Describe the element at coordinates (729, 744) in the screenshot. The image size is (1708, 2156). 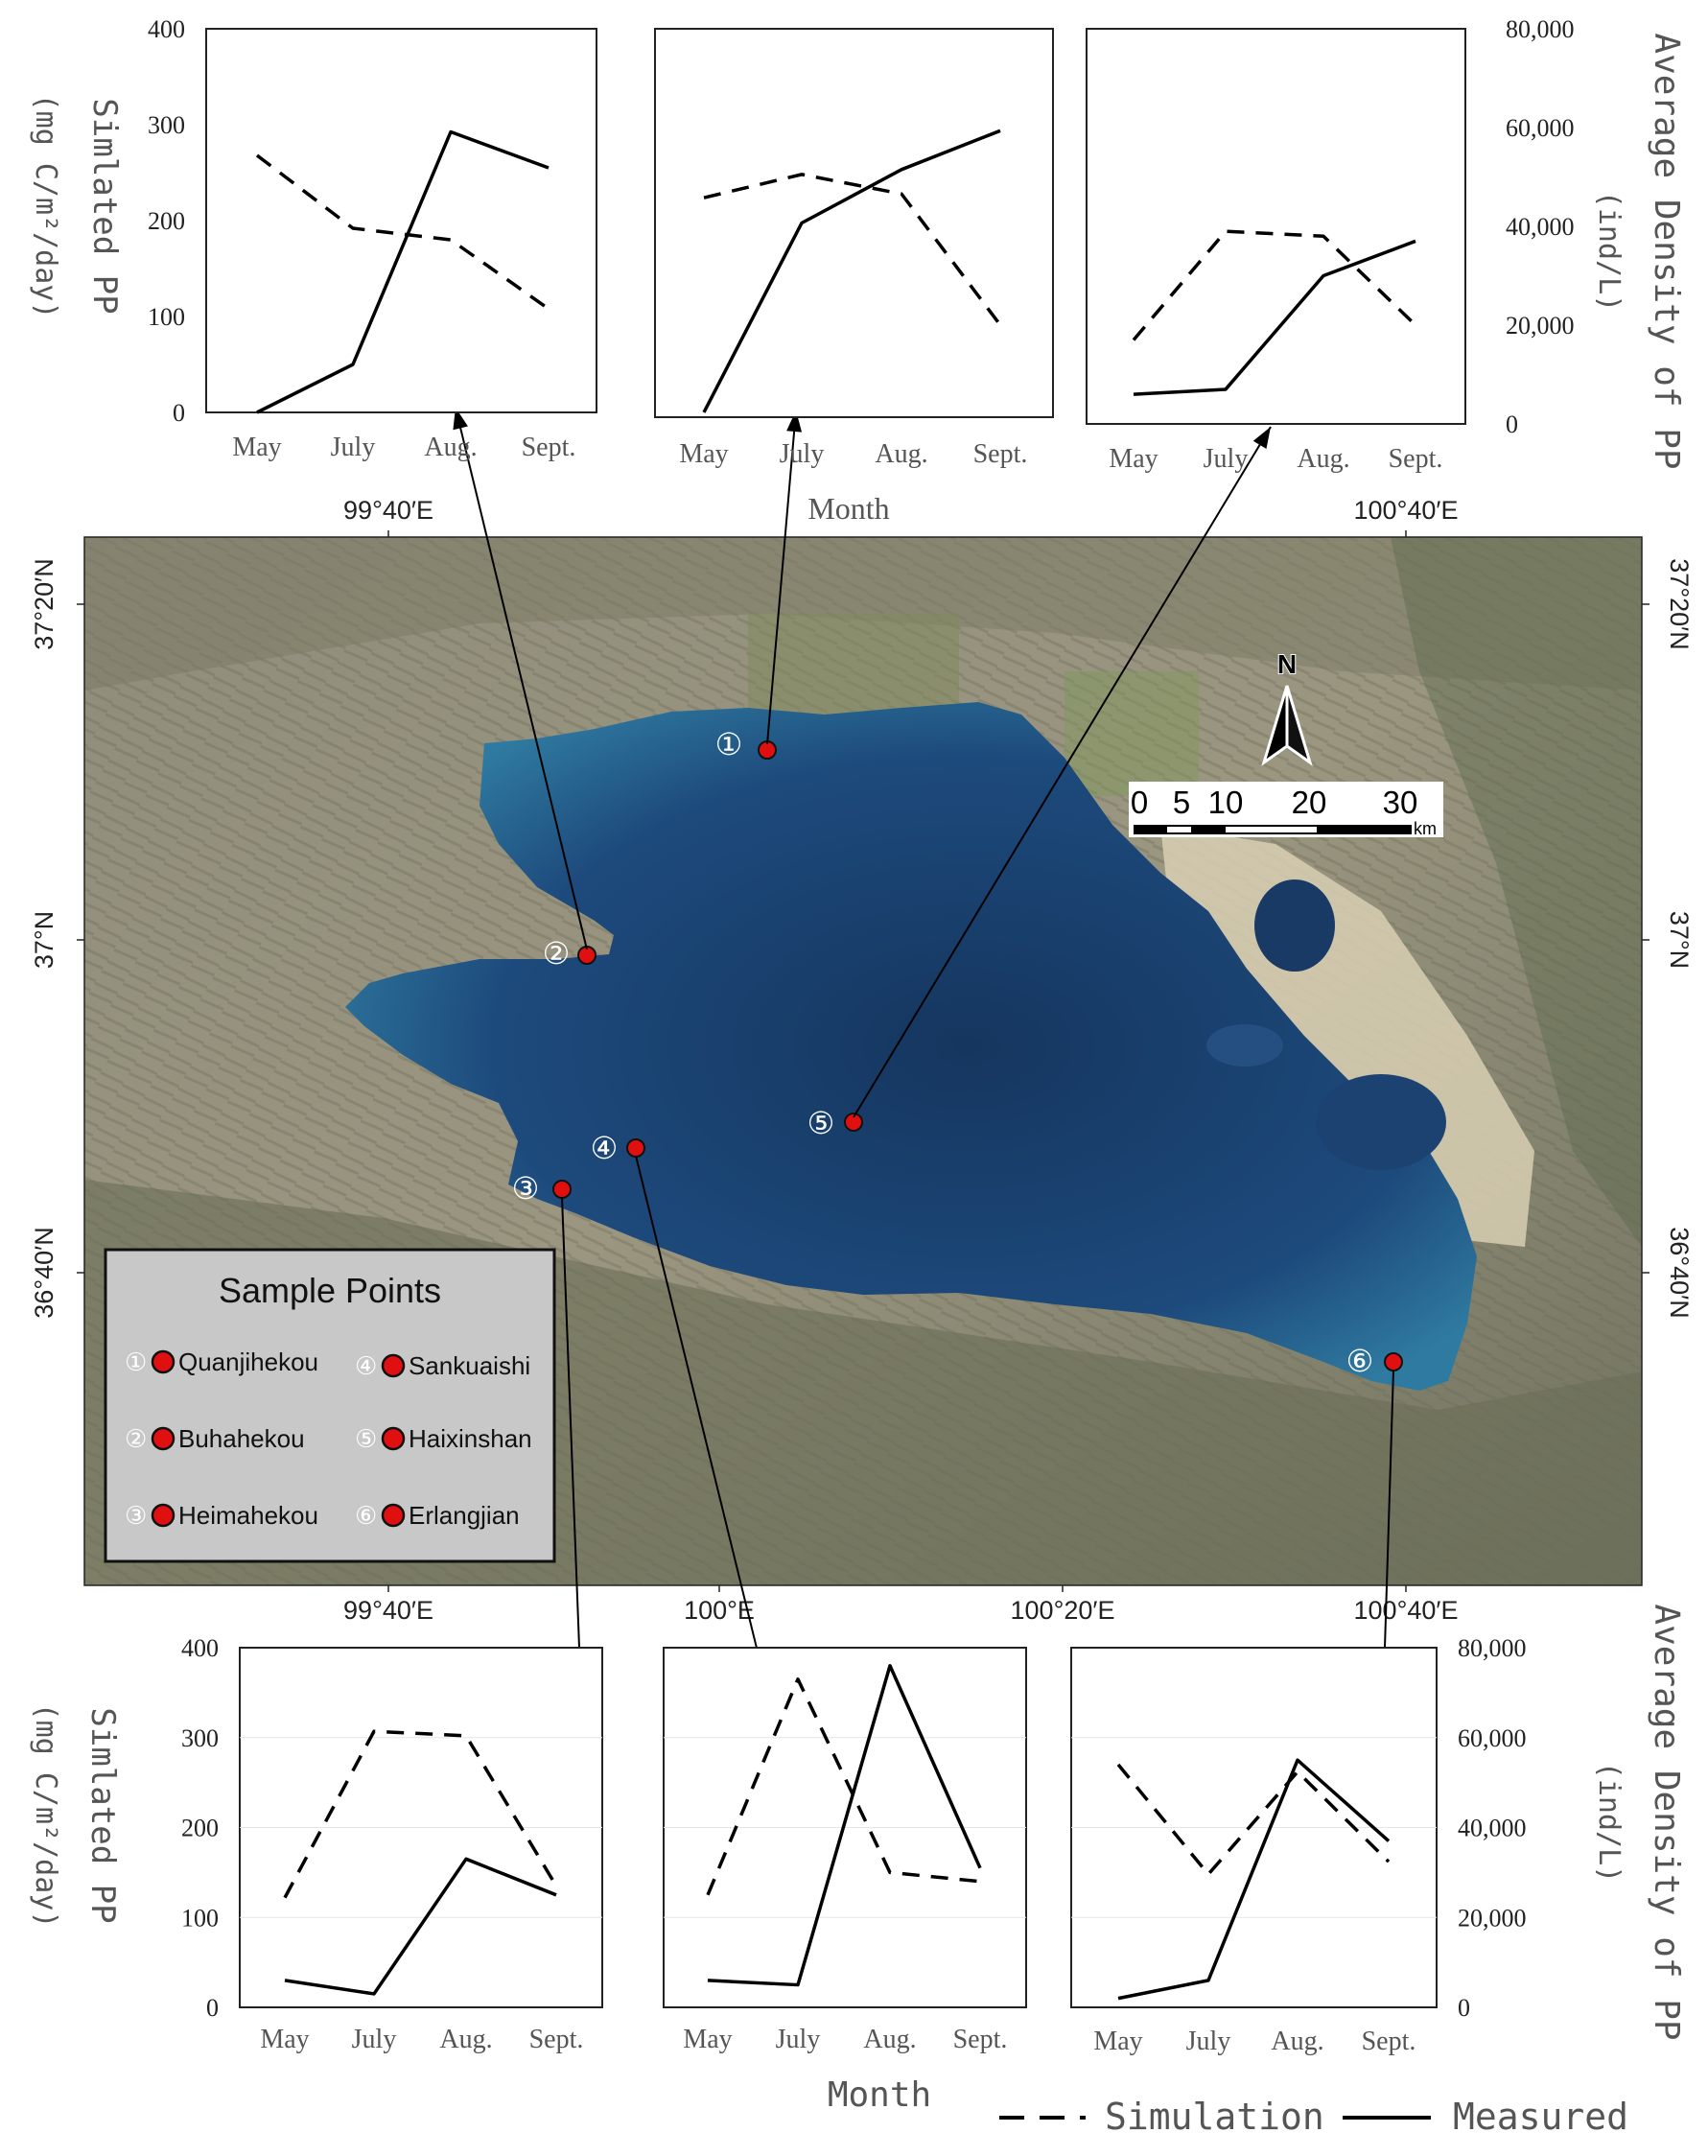
I see `sample-number: ①` at that location.